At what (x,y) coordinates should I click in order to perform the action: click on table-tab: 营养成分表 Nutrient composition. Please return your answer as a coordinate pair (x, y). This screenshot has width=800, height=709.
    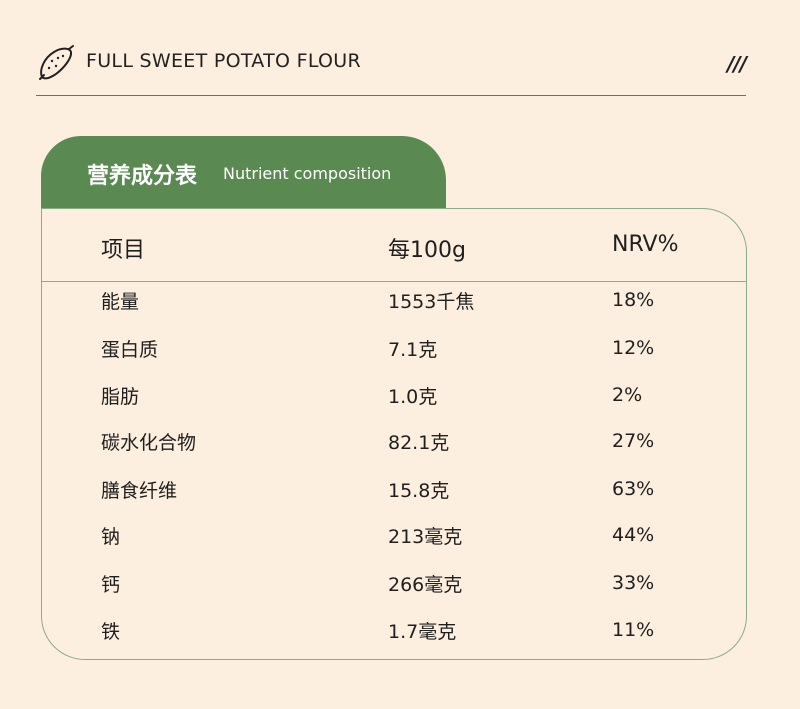
    Looking at the image, I should click on (243, 172).